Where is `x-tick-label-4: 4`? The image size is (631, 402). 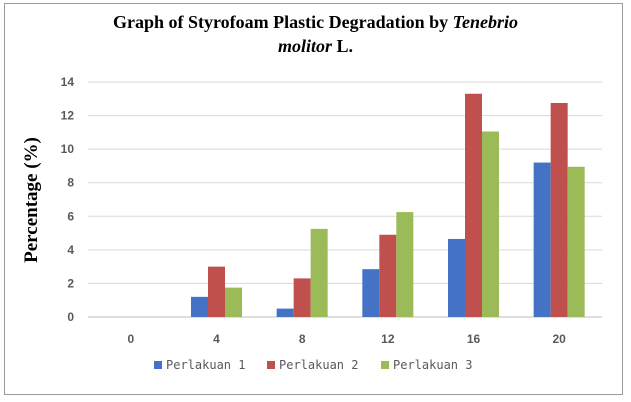 x-tick-label-4: 4 is located at coordinates (216, 339).